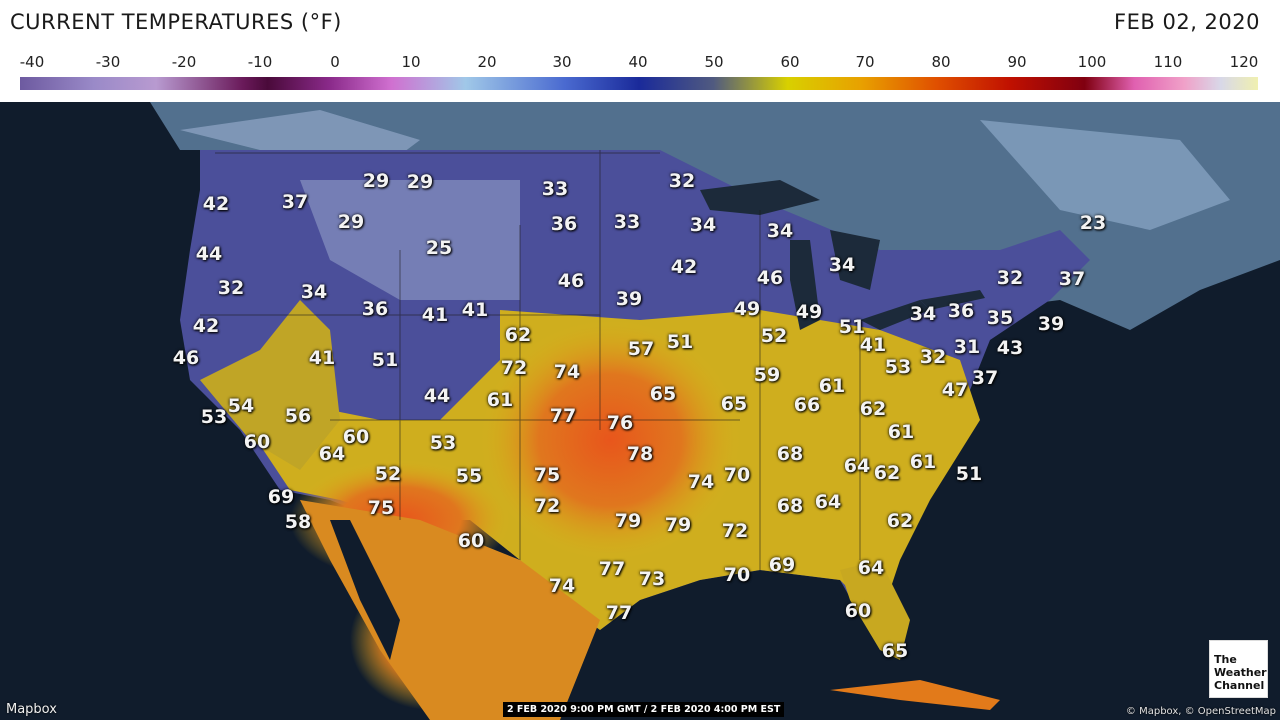  Describe the element at coordinates (714, 62) in the screenshot. I see `scale-label: 50` at that location.